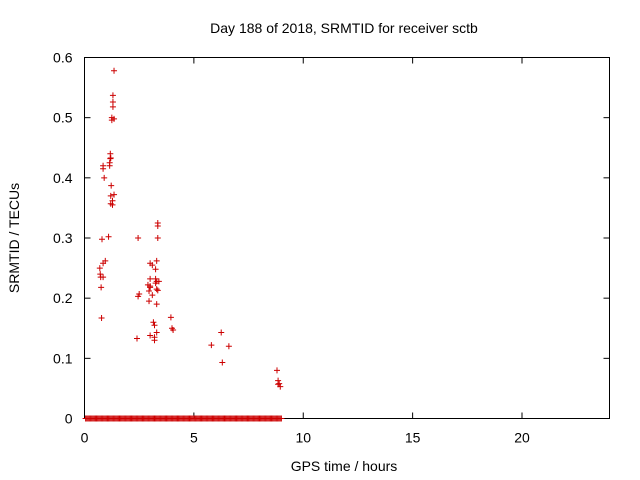 This screenshot has height=480, width=640. Describe the element at coordinates (281, 418) in the screenshot. I see `zero-baseline-point` at that location.